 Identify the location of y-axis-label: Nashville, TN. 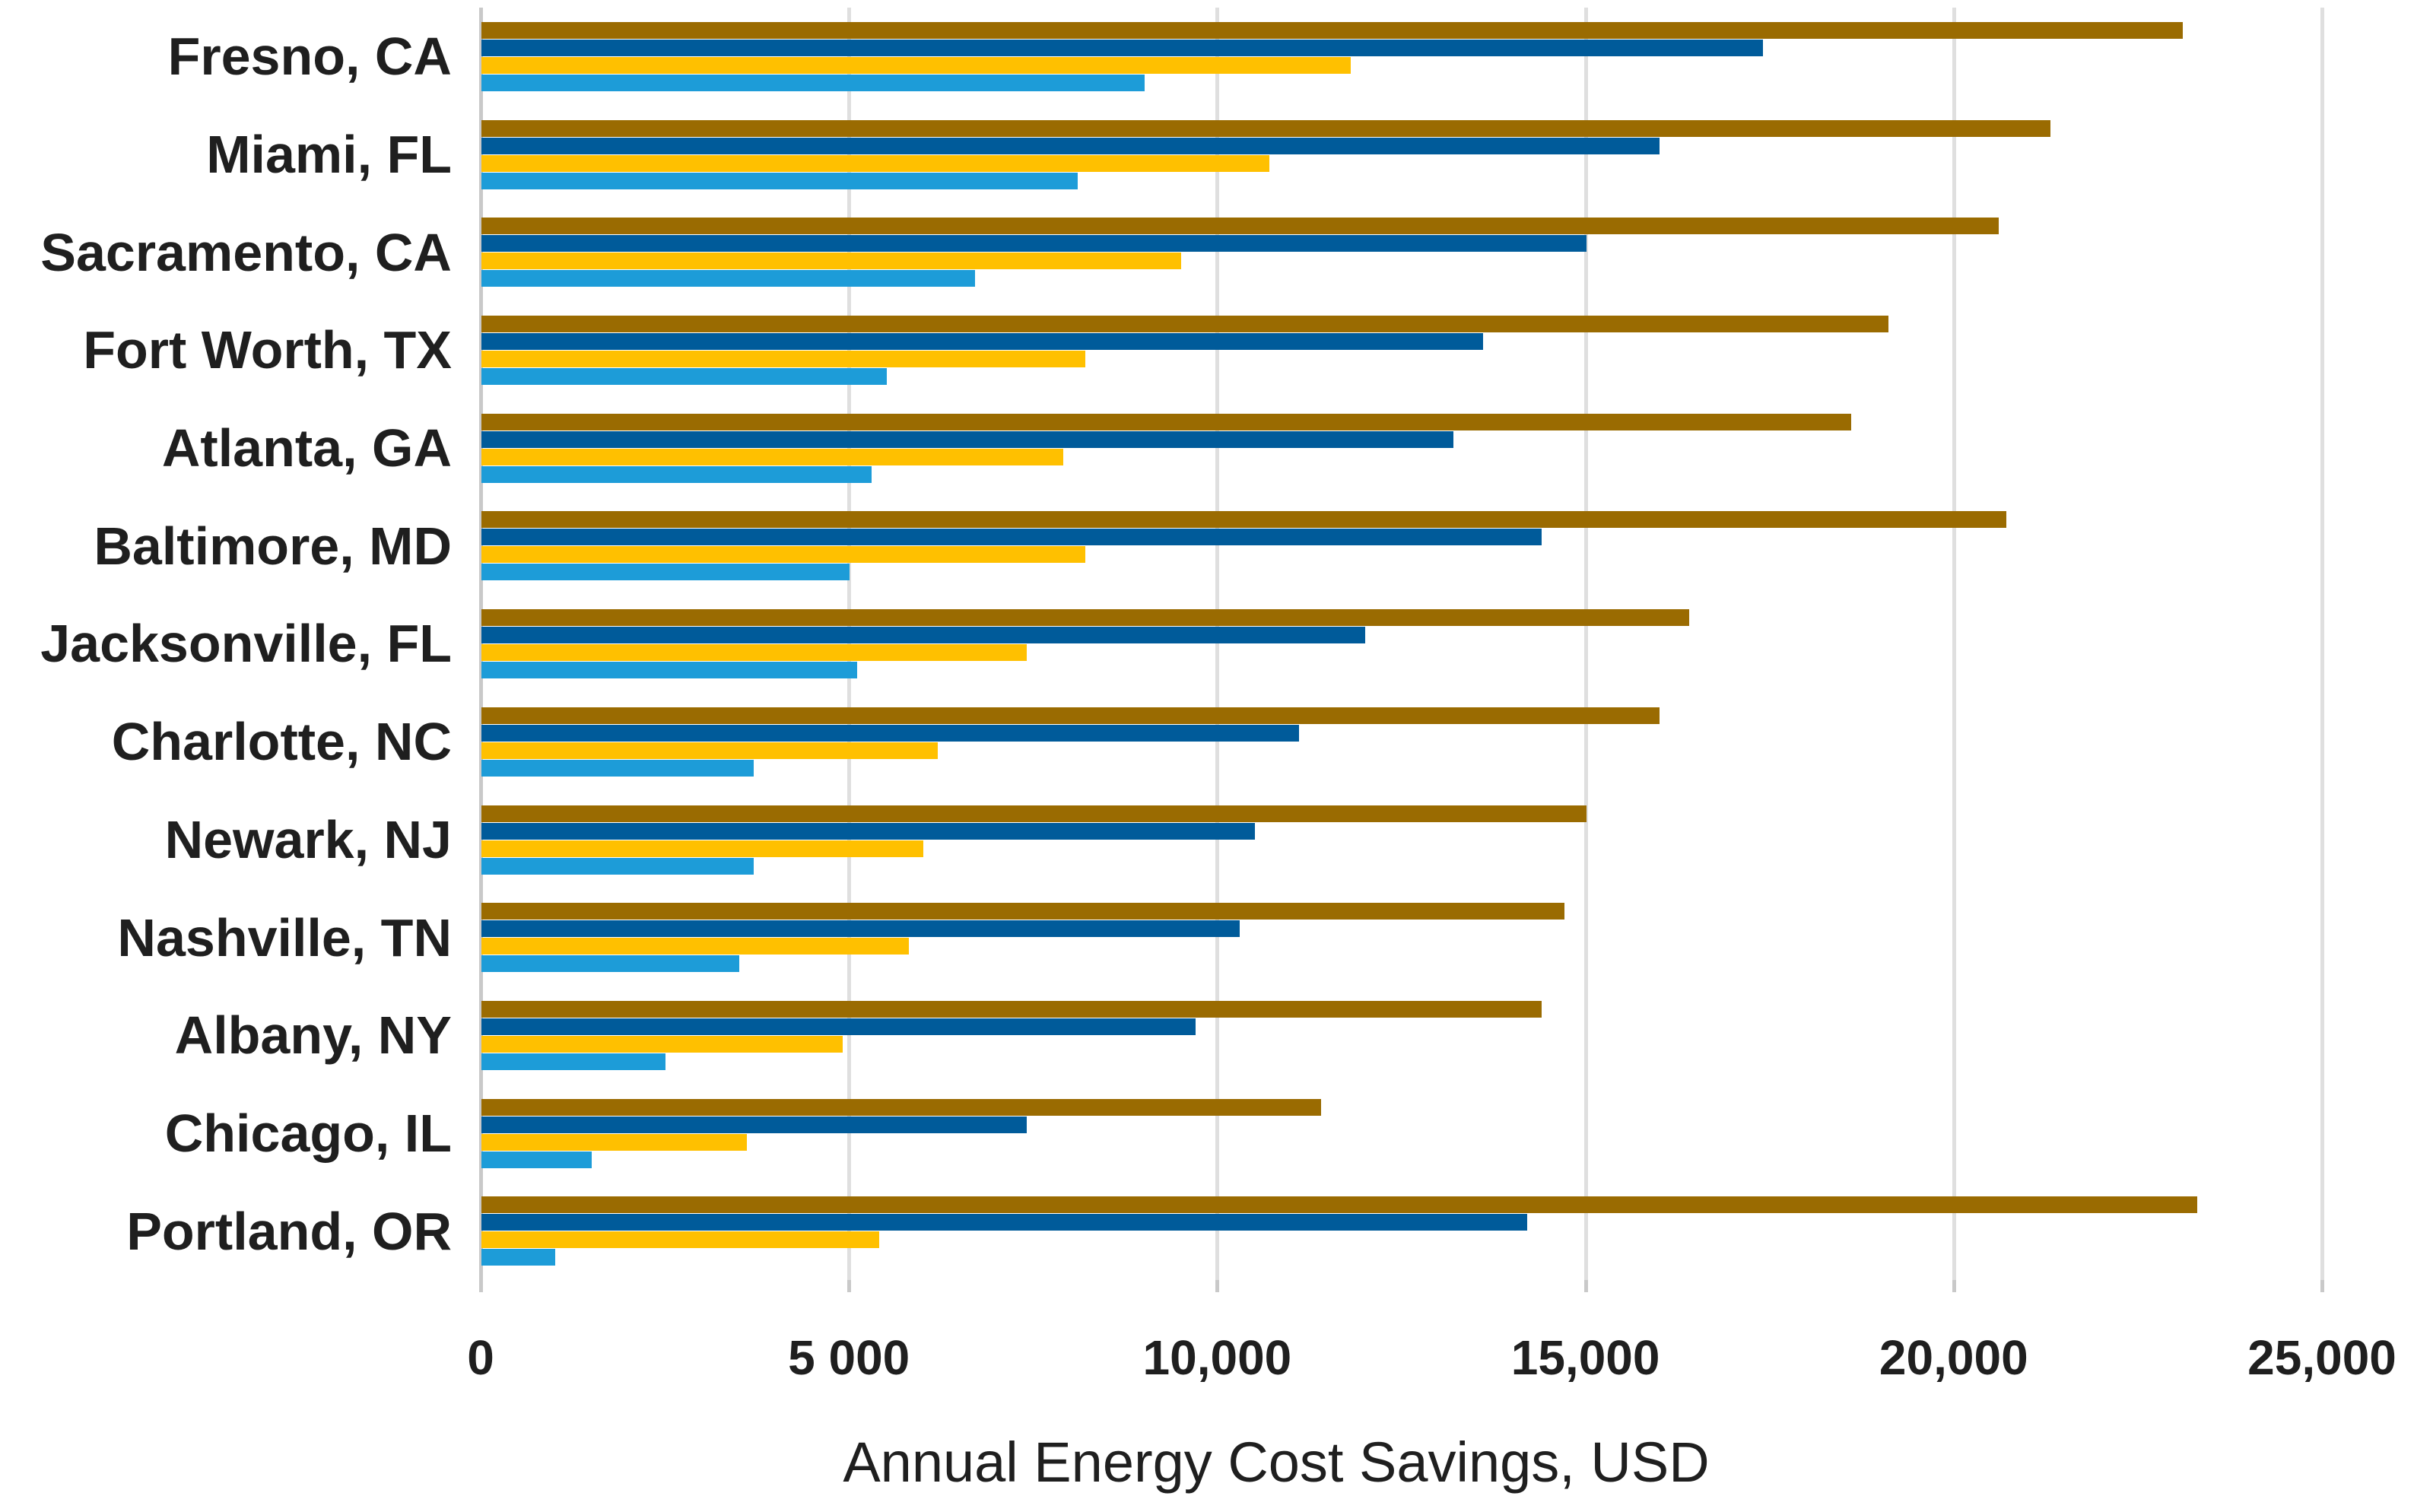
(284, 937).